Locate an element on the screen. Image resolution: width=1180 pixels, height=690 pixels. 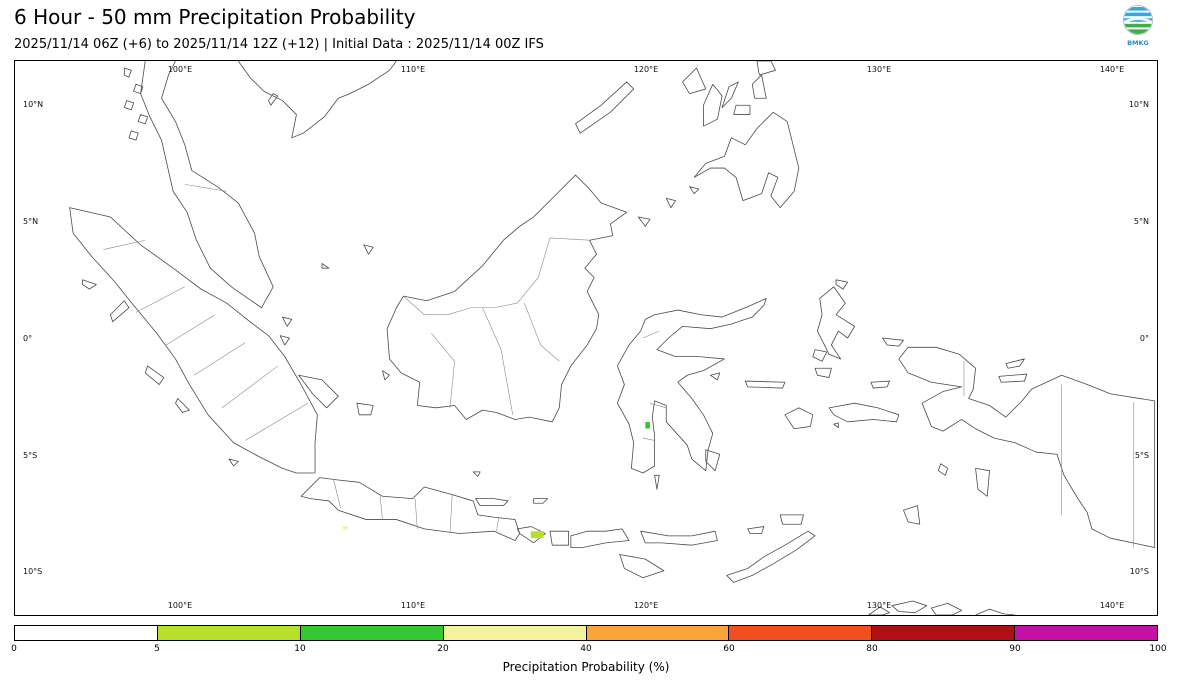
lon-tick-label-top: 100°E is located at coordinates (180, 69).